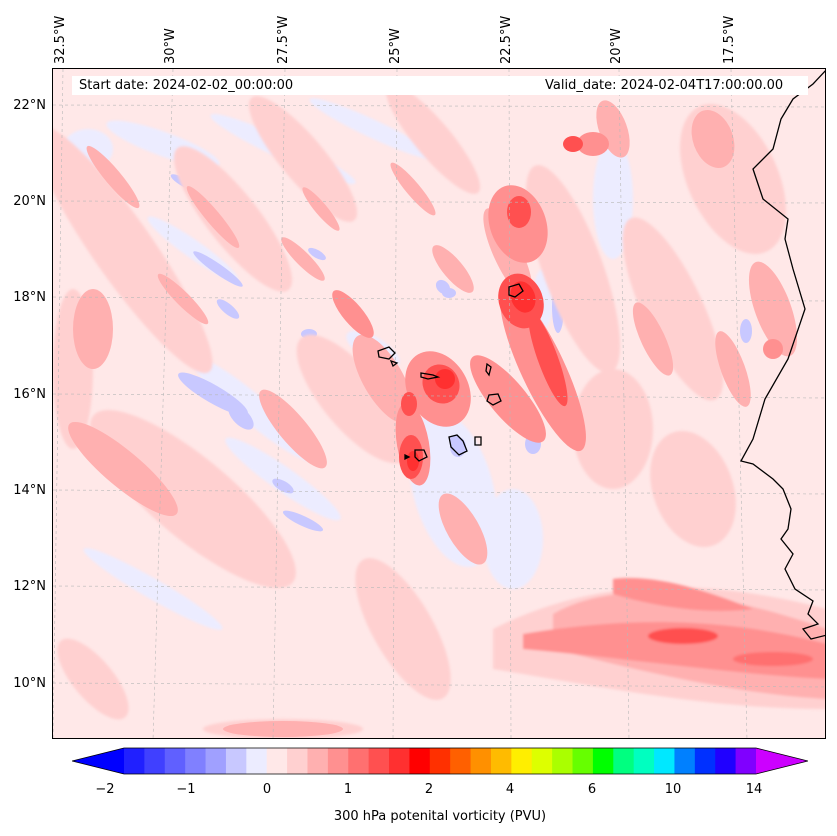 Image resolution: width=837 pixels, height=836 pixels. I want to click on header-band, so click(440, 85).